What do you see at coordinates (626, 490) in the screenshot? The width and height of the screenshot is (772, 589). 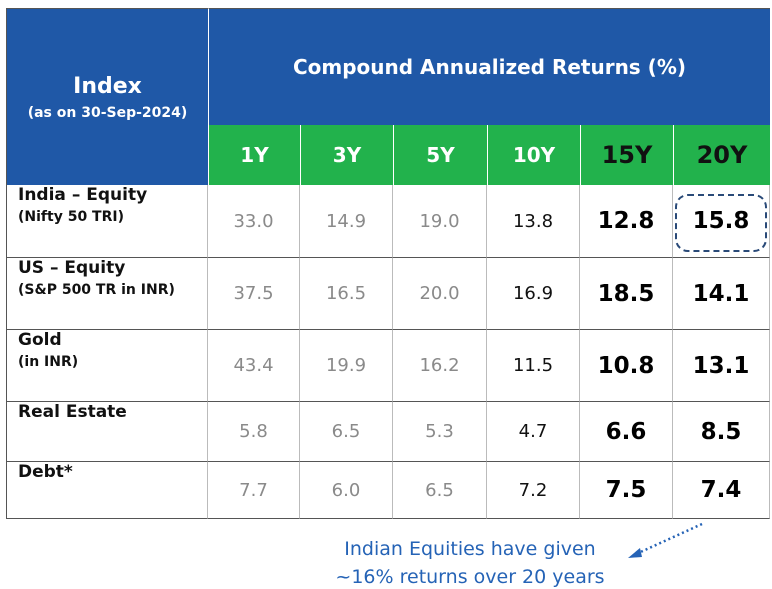 I see `value-cell: 7.5` at bounding box center [626, 490].